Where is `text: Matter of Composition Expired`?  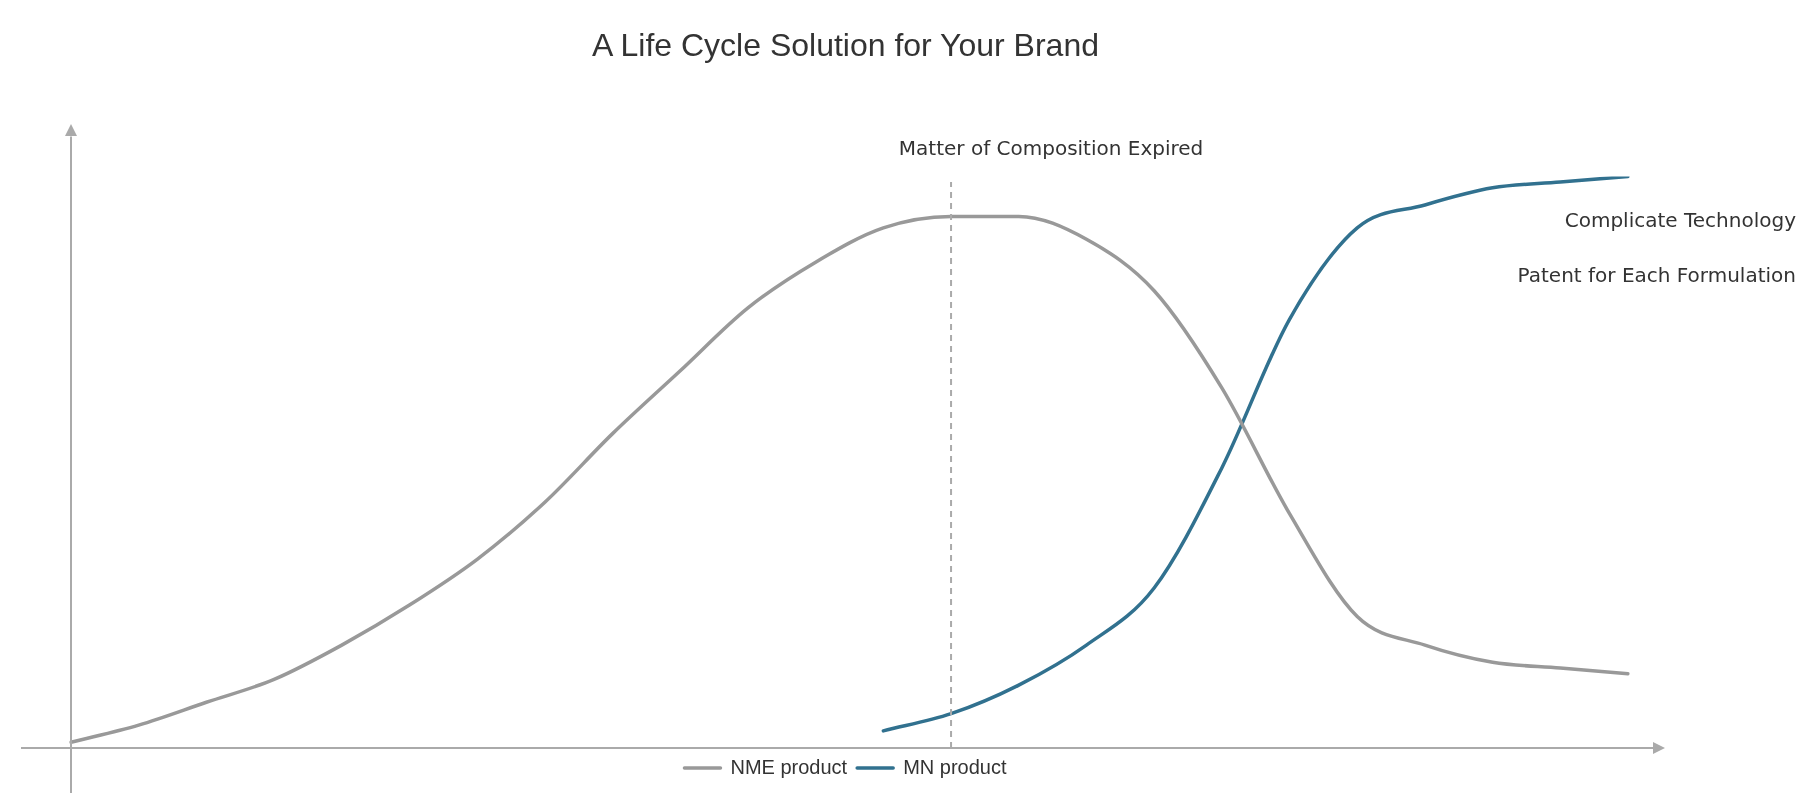
text: Matter of Composition Expired is located at coordinates (1051, 148).